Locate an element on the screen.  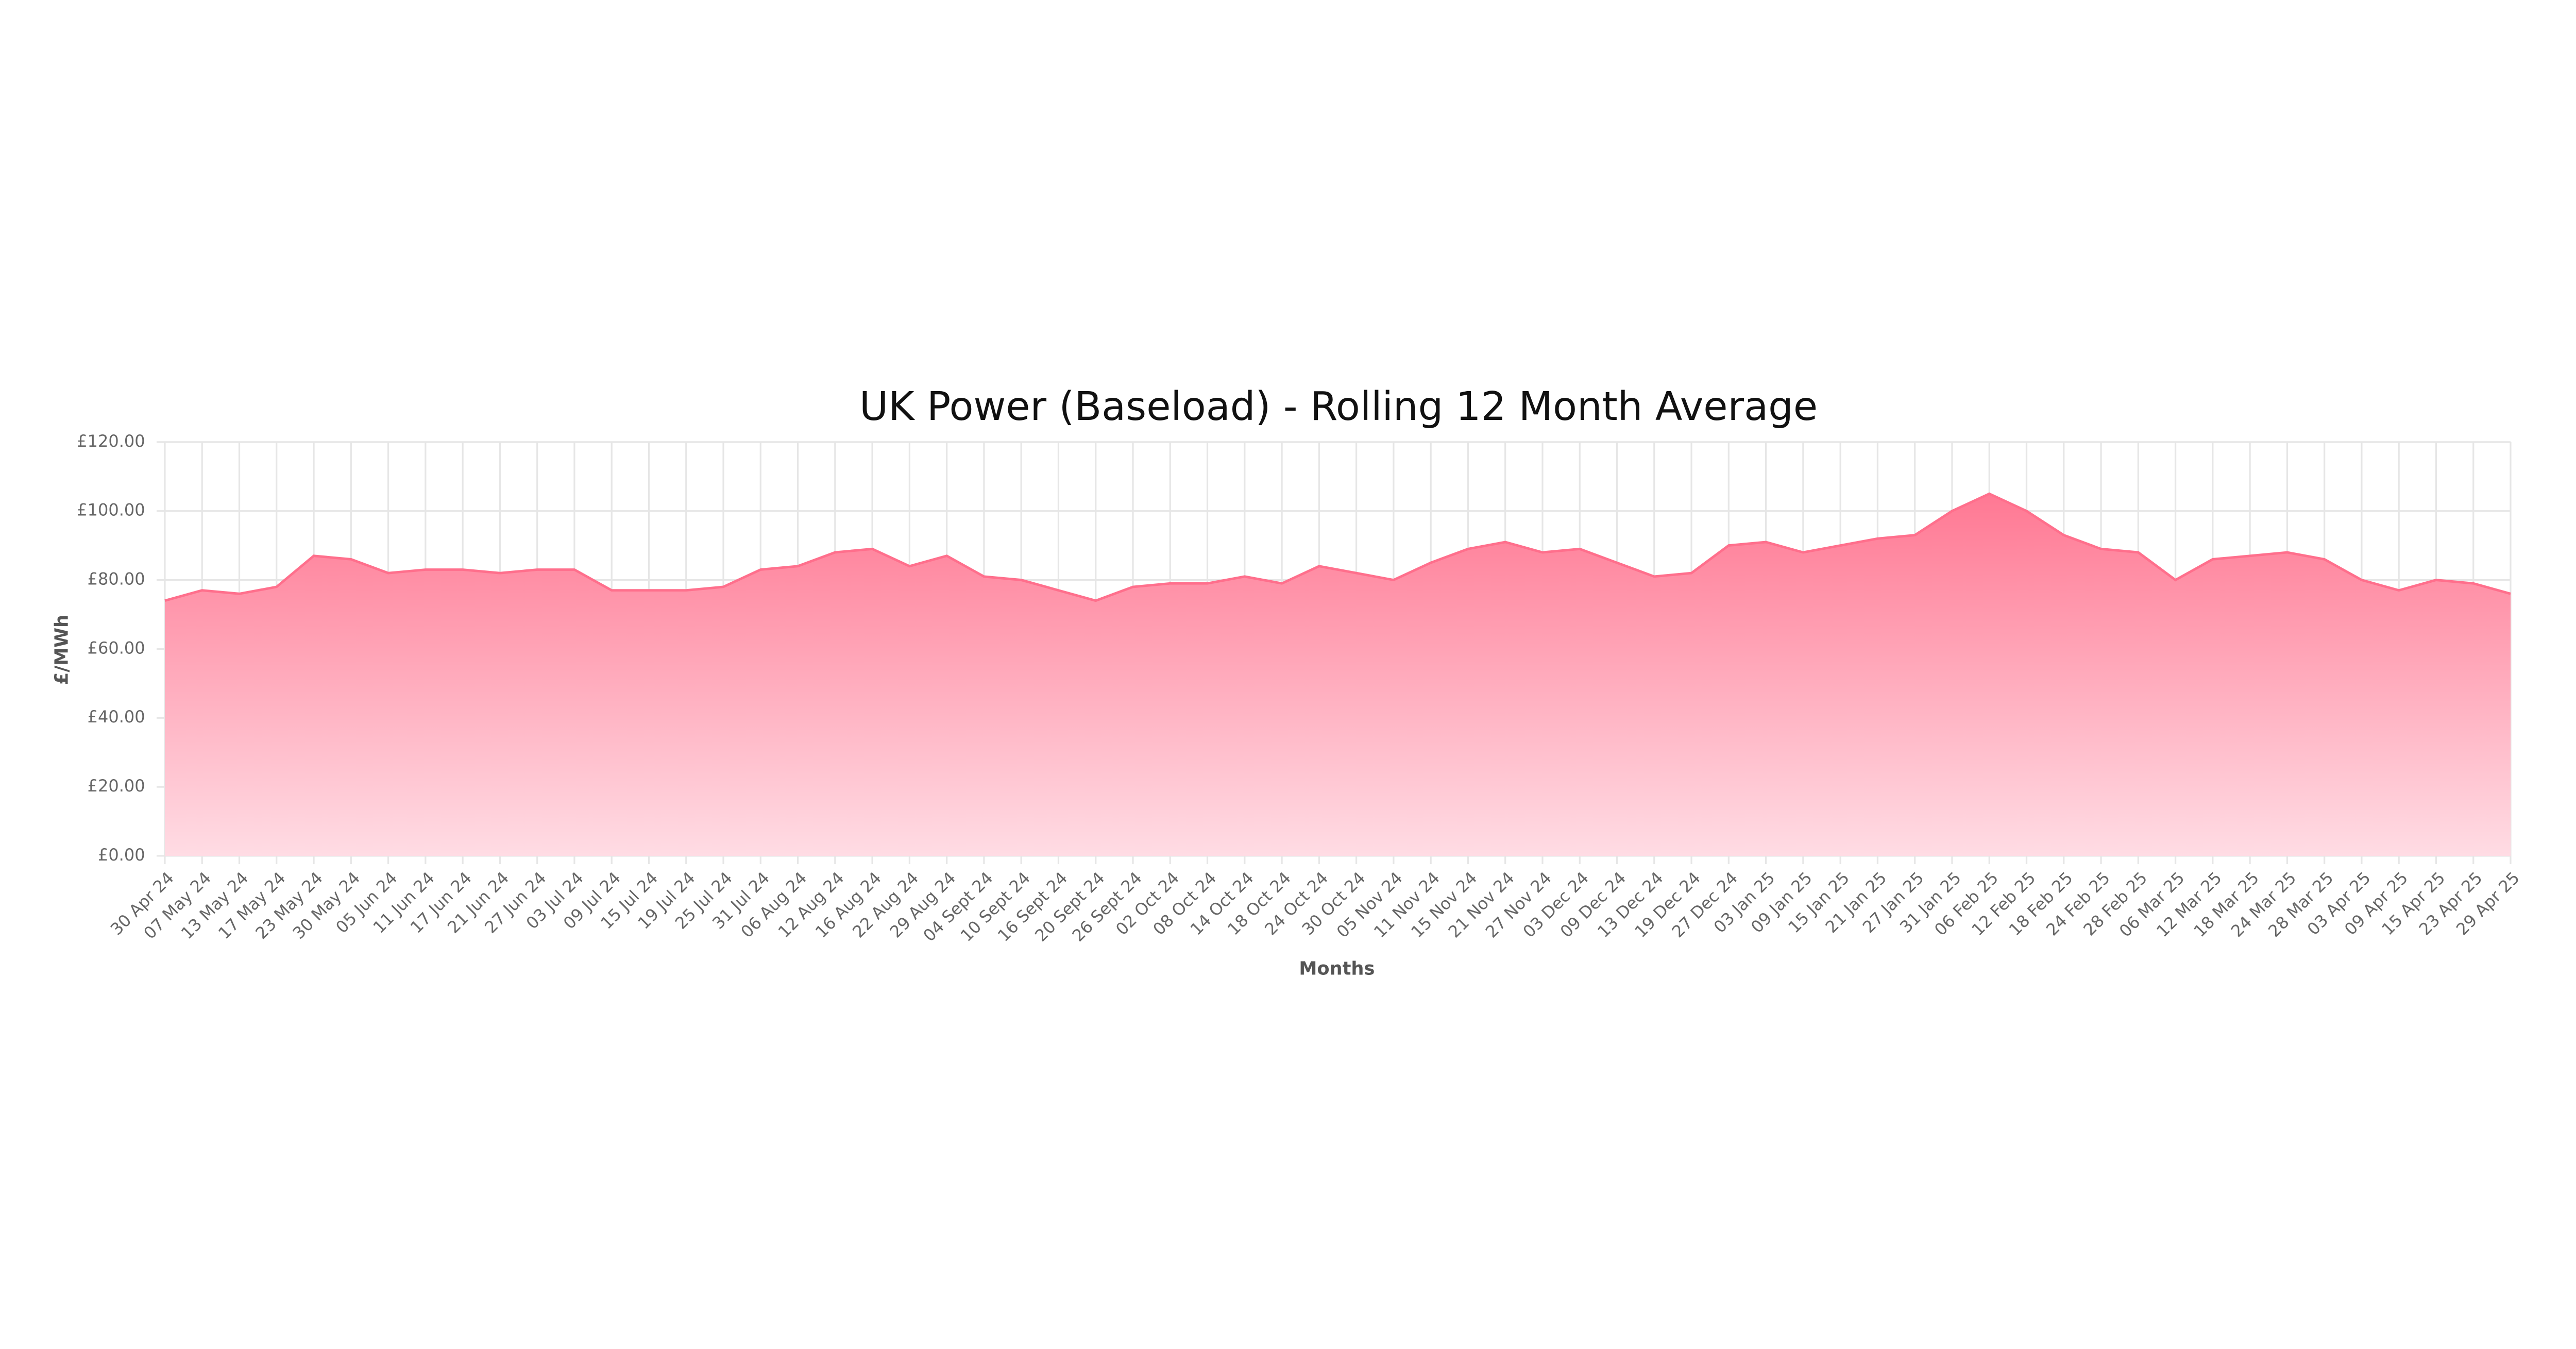
y-tick-label: £0.00 is located at coordinates (121, 855).